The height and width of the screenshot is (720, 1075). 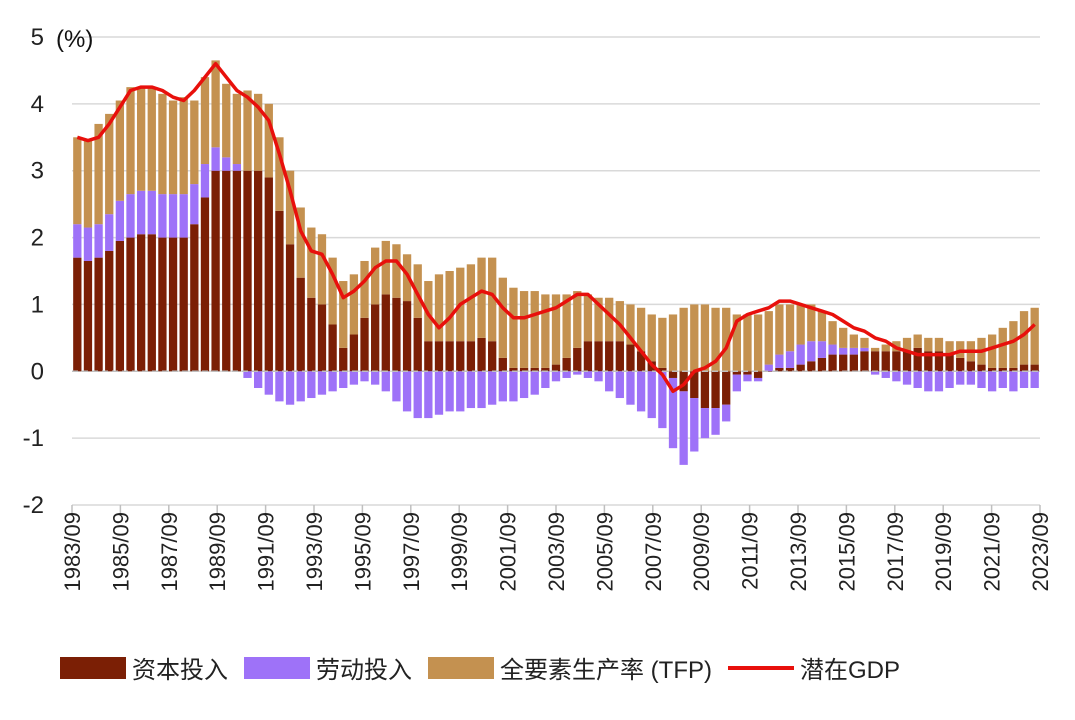 I want to click on legend-item-labor: 劳动投入, so click(x=328, y=667).